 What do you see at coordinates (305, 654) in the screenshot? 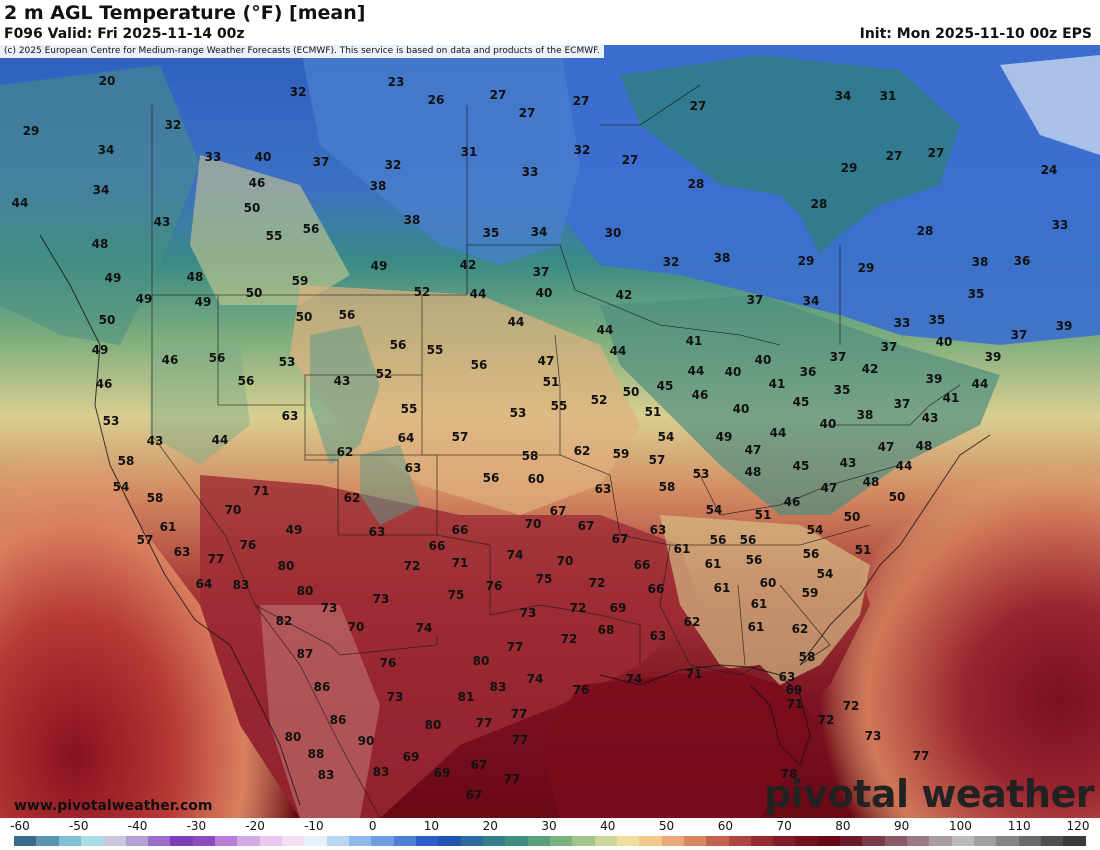
I see `temp-label: 87` at bounding box center [305, 654].